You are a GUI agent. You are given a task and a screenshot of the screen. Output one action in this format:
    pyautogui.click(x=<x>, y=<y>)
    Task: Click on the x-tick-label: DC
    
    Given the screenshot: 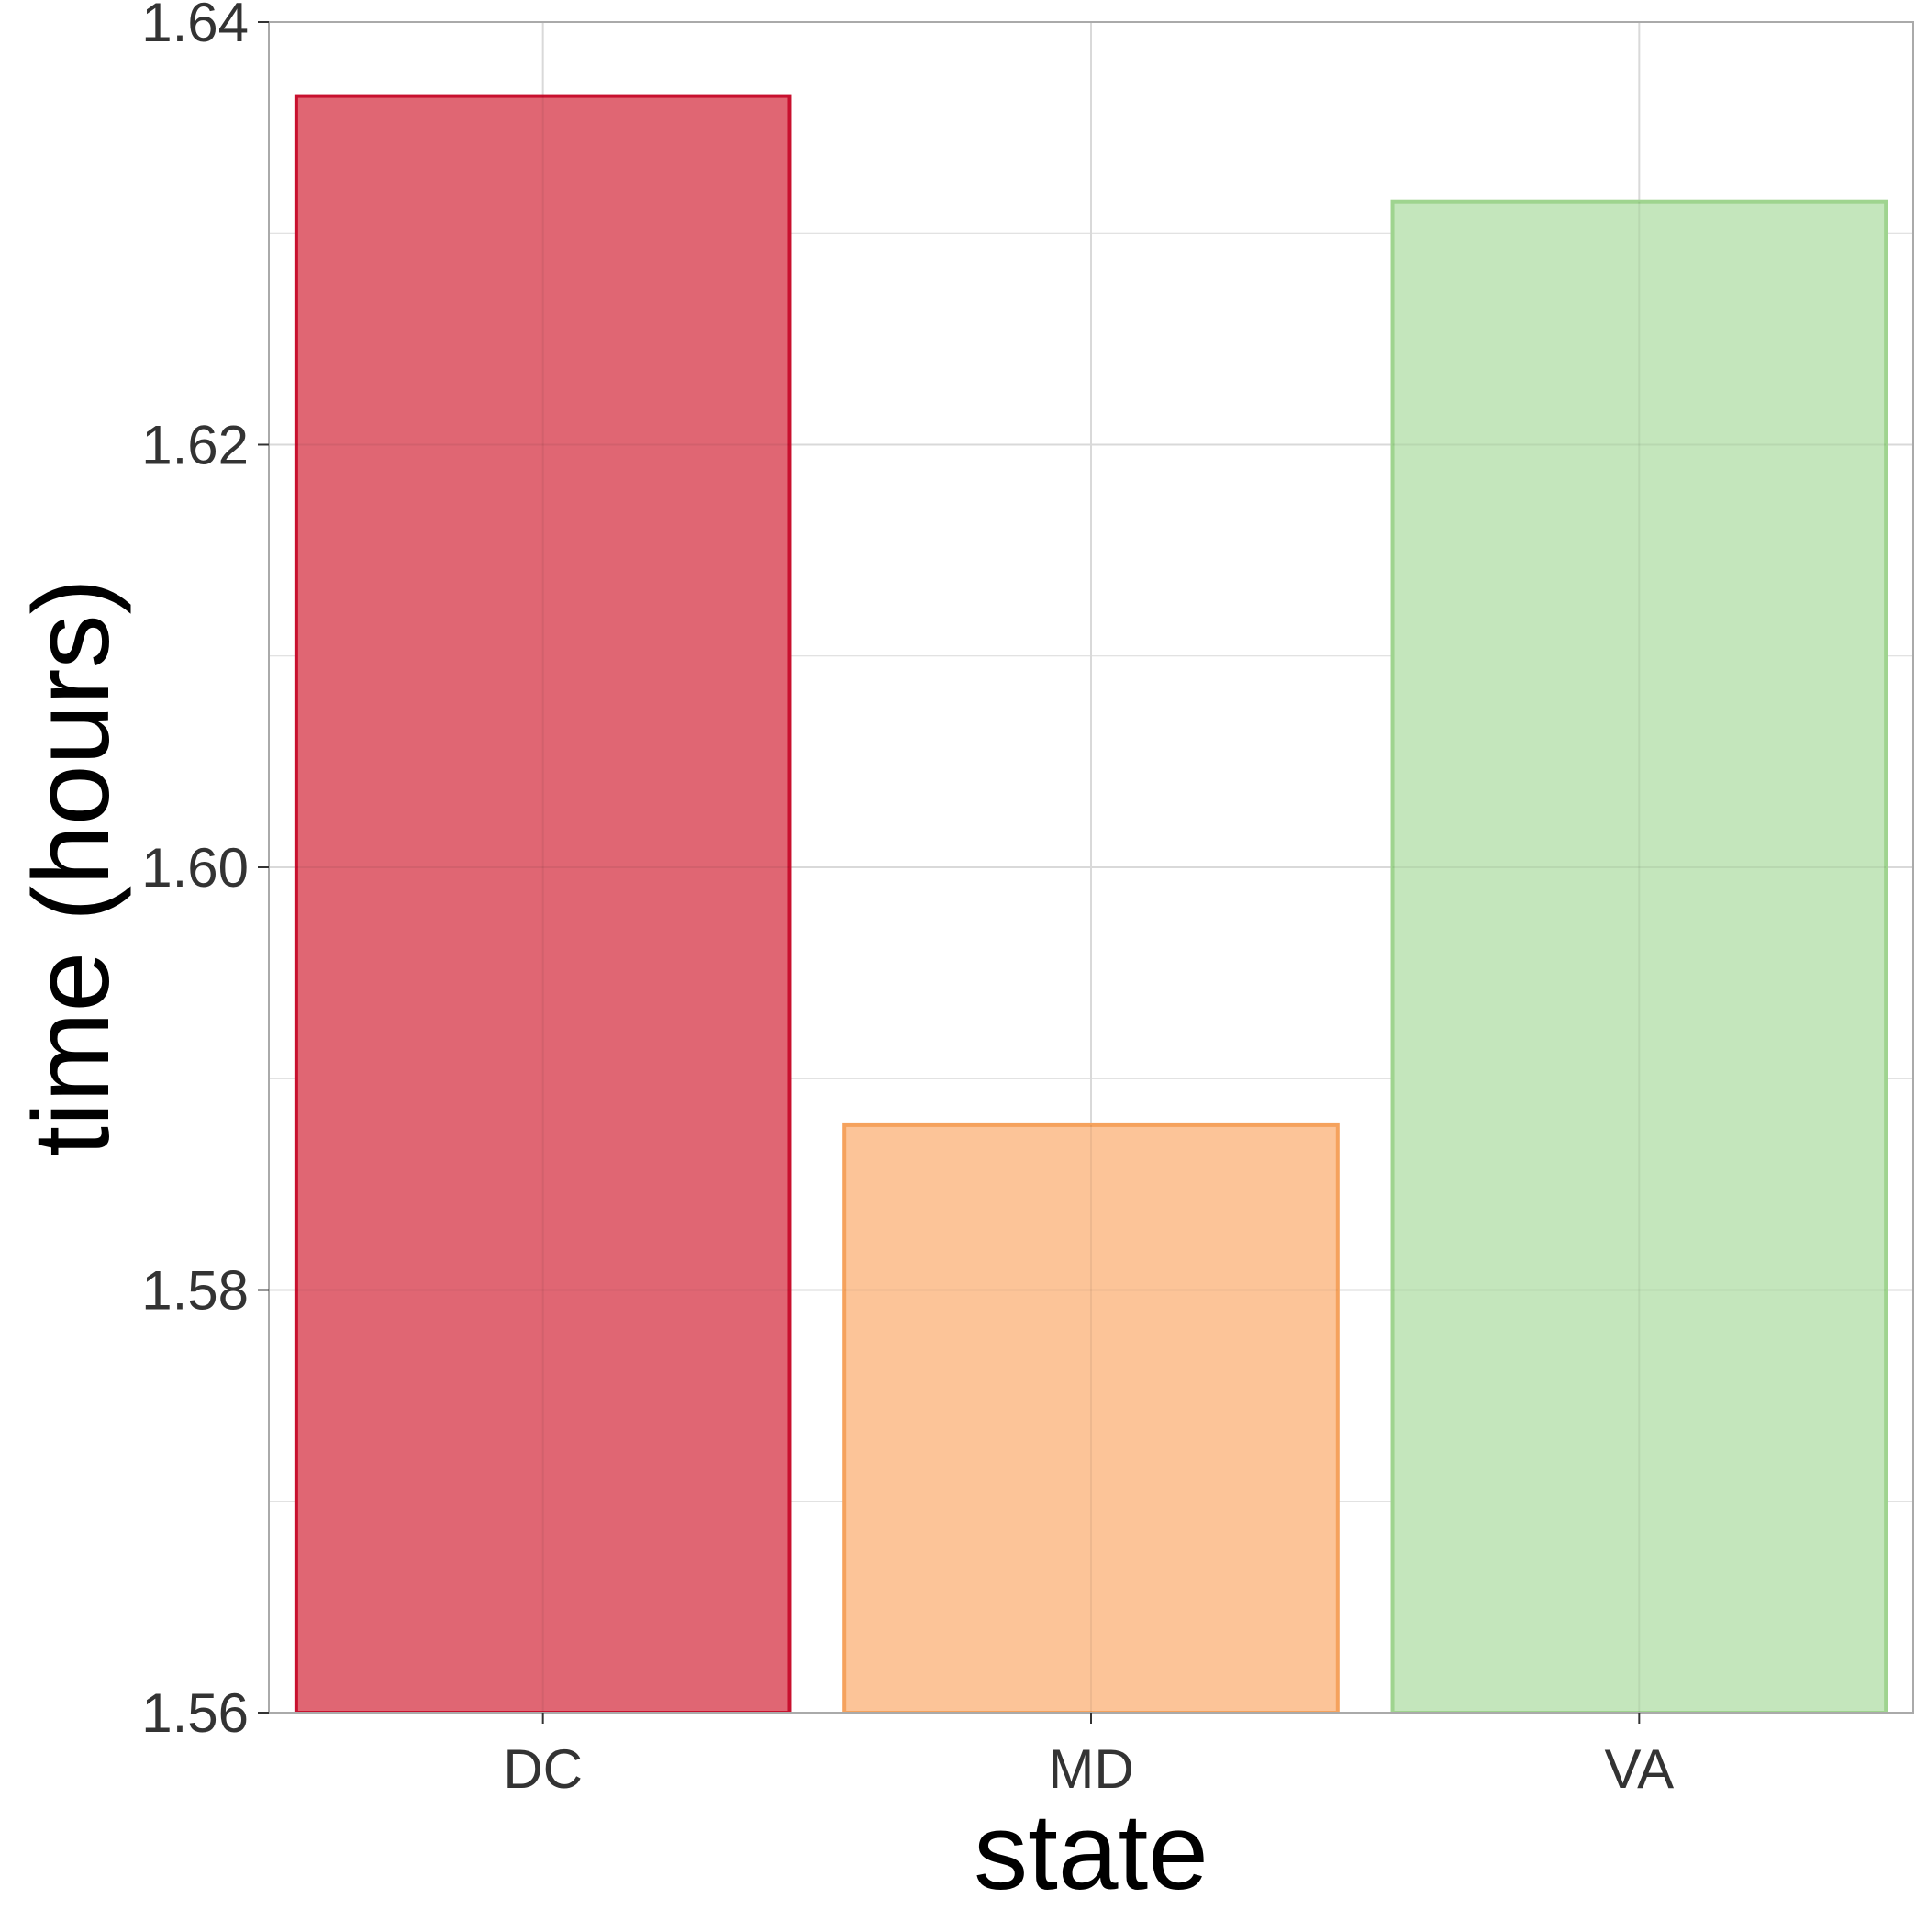 What is the action you would take?
    pyautogui.click(x=543, y=1769)
    